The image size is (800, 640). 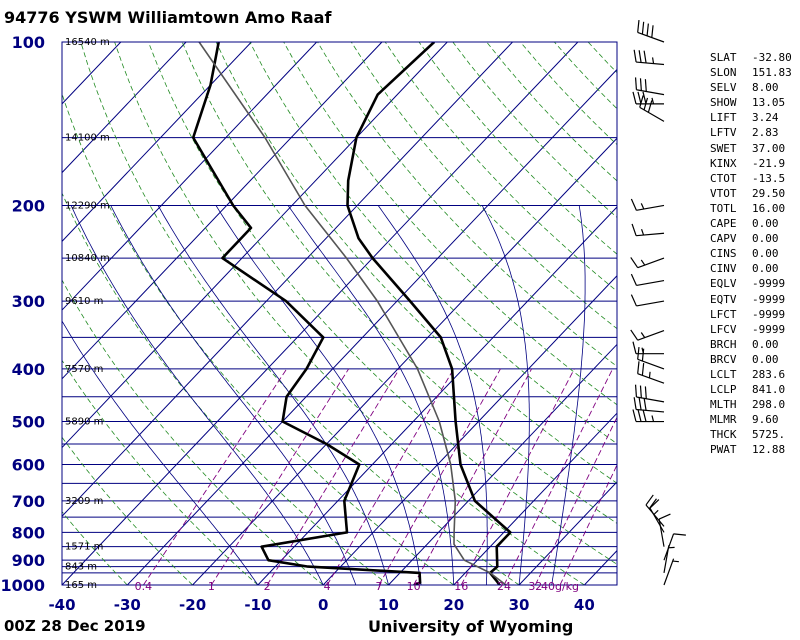 I want to click on index-value: 3.24, so click(x=765, y=118).